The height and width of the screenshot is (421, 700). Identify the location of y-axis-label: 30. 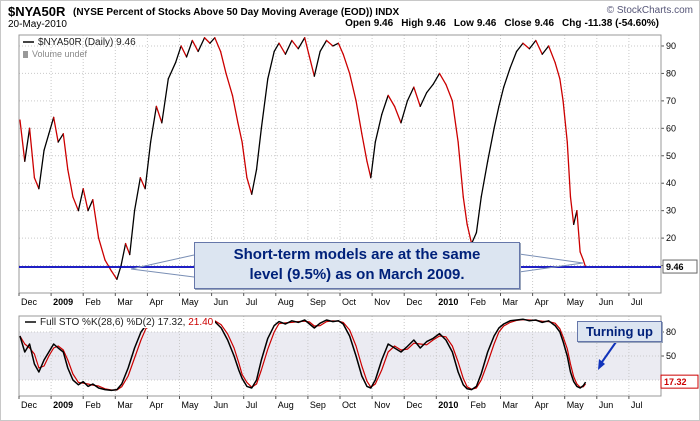
(671, 211).